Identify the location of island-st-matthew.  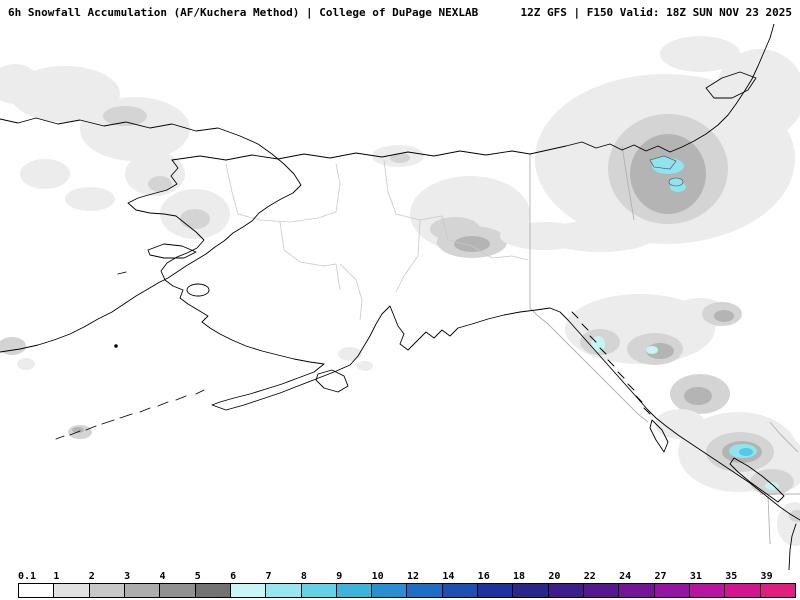
(122, 273).